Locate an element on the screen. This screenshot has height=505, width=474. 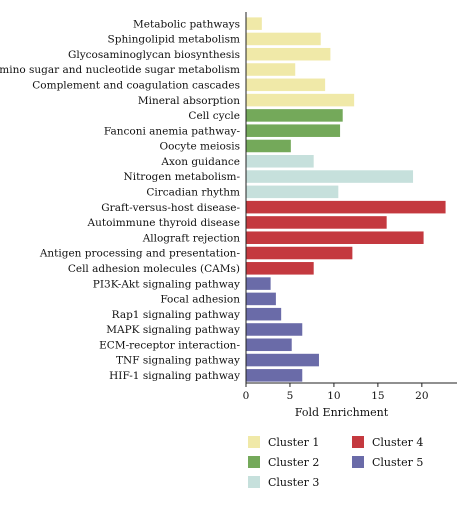
x-ticks: 0 5 10 15 20 is located at coordinates (336, 392).